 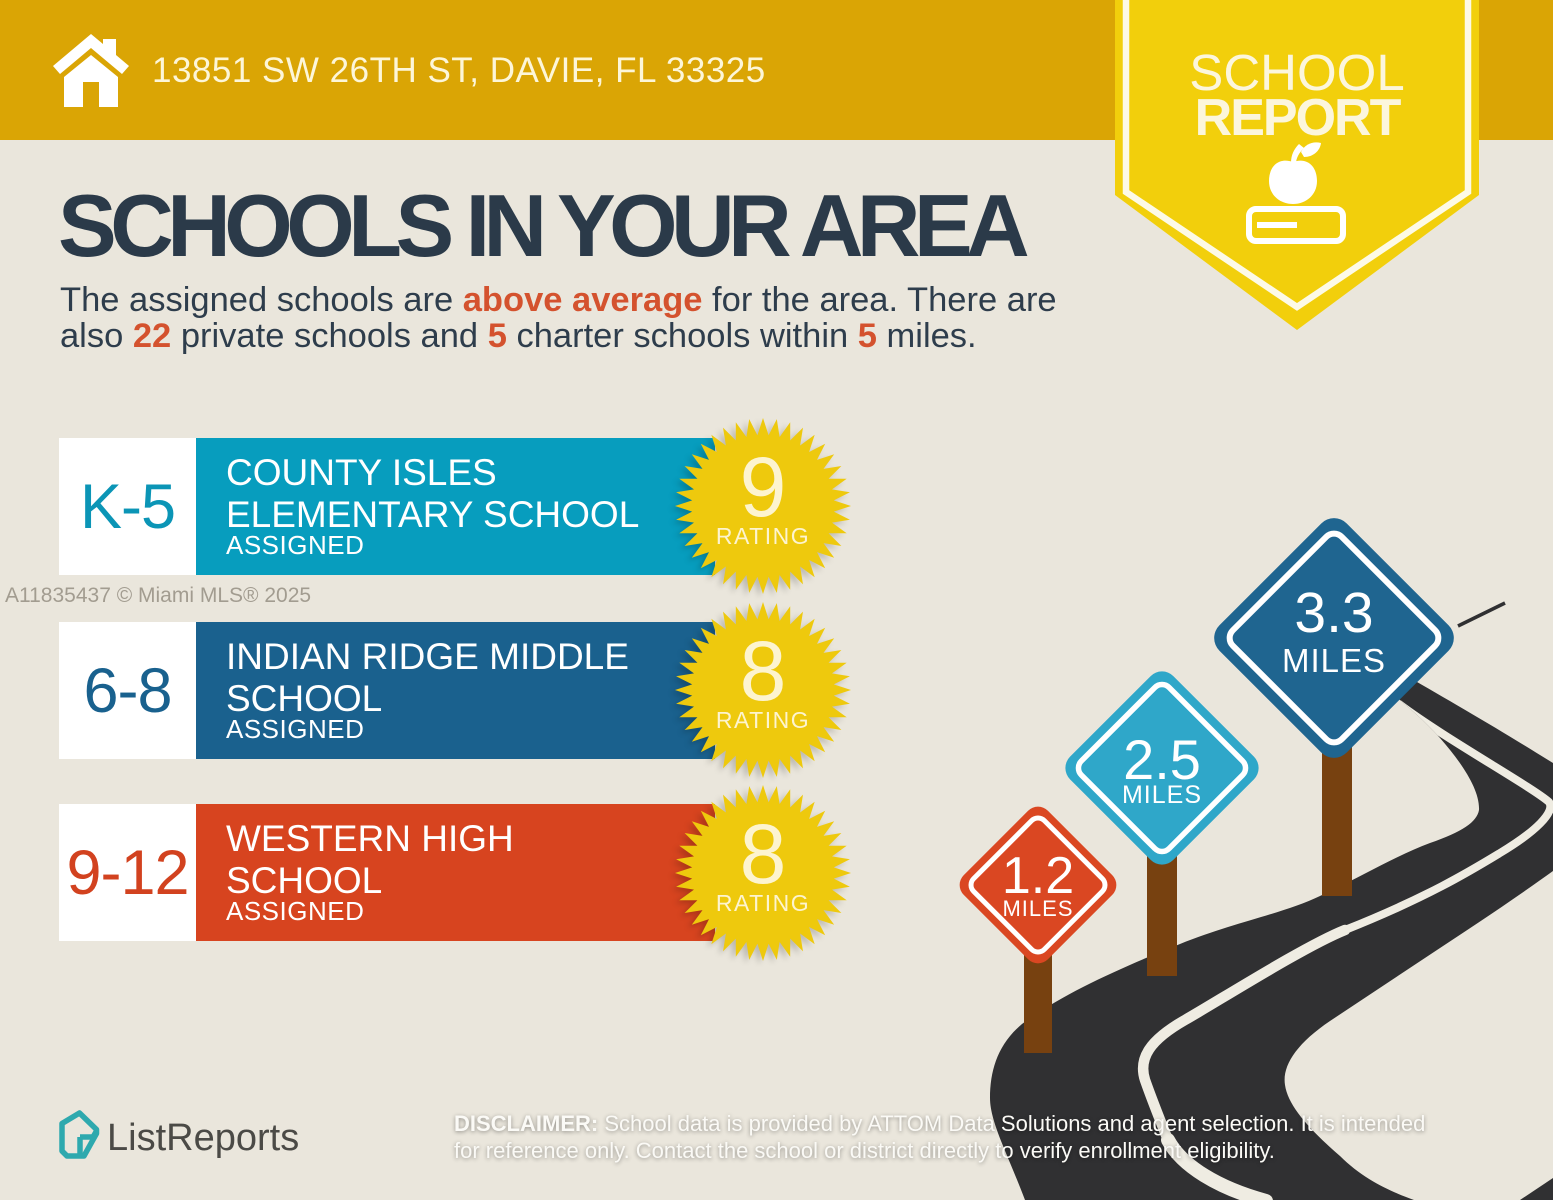 What do you see at coordinates (1333, 613) in the screenshot?
I see `svg-text: 3.3` at bounding box center [1333, 613].